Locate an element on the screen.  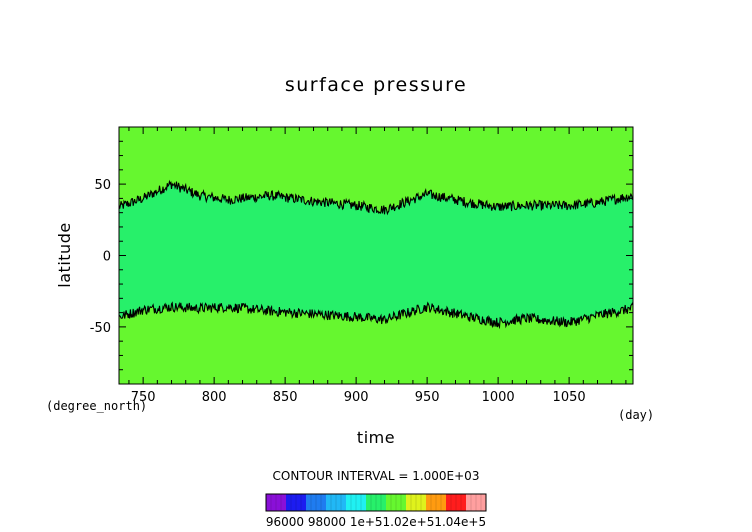
contour-interval-label: CONTOUR INTERVAL = 1.000E+03 is located at coordinates (376, 476).